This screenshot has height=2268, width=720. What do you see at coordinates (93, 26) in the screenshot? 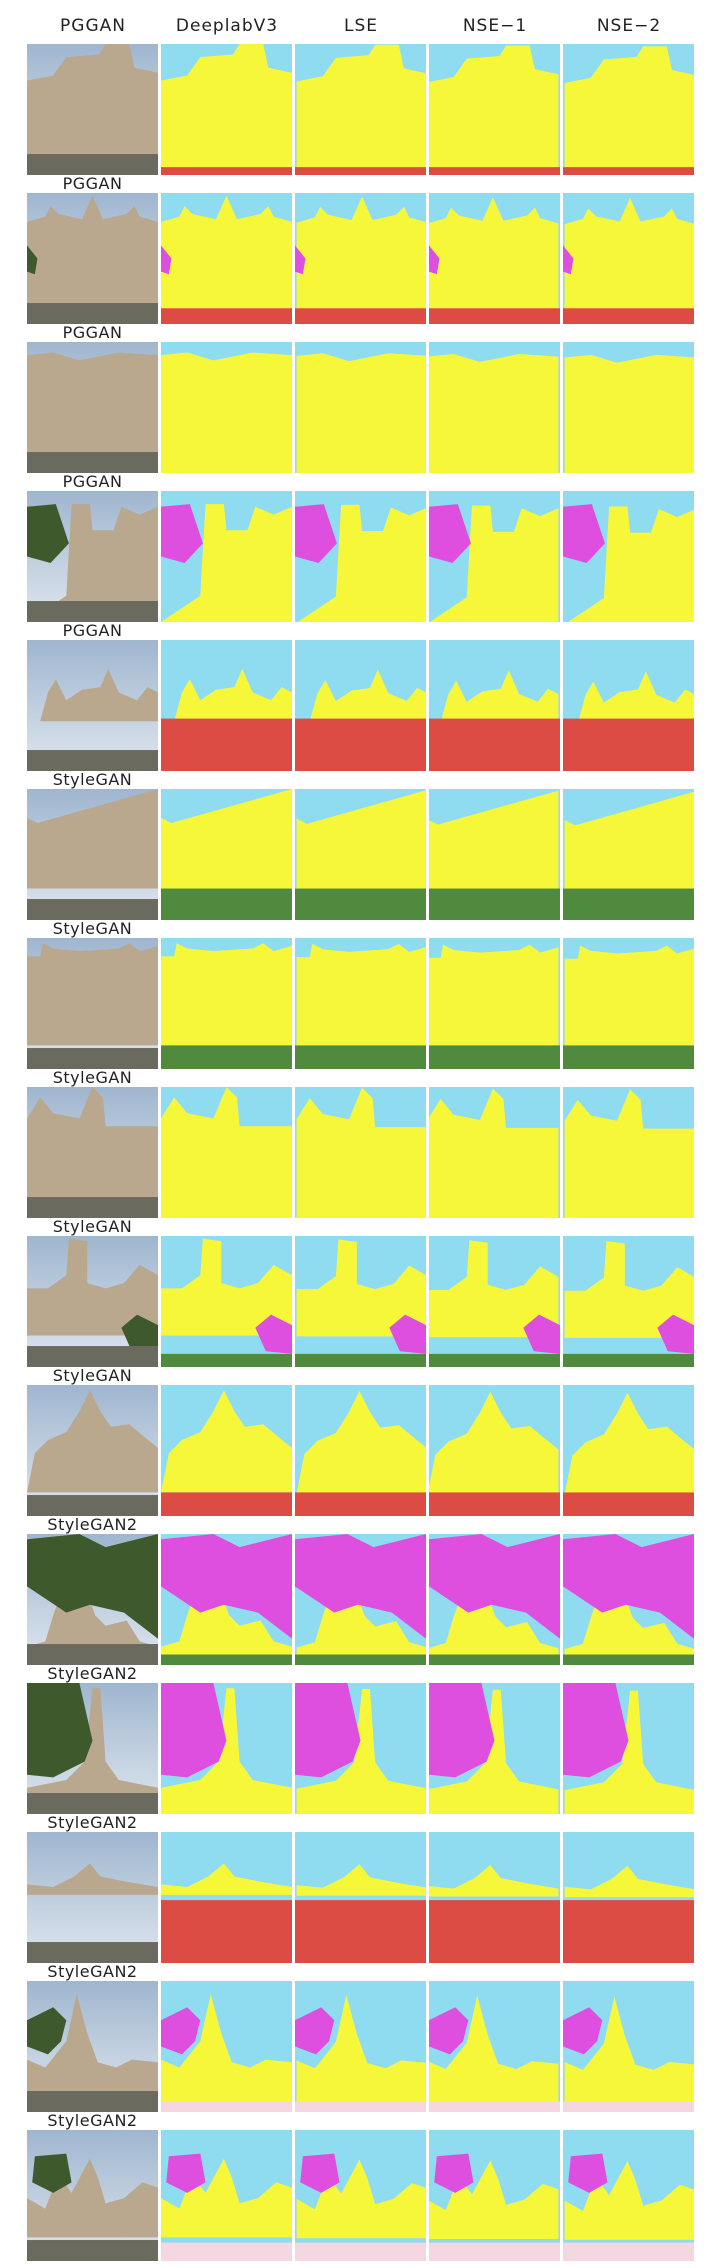
I see `column-header-source: PGGAN` at bounding box center [93, 26].